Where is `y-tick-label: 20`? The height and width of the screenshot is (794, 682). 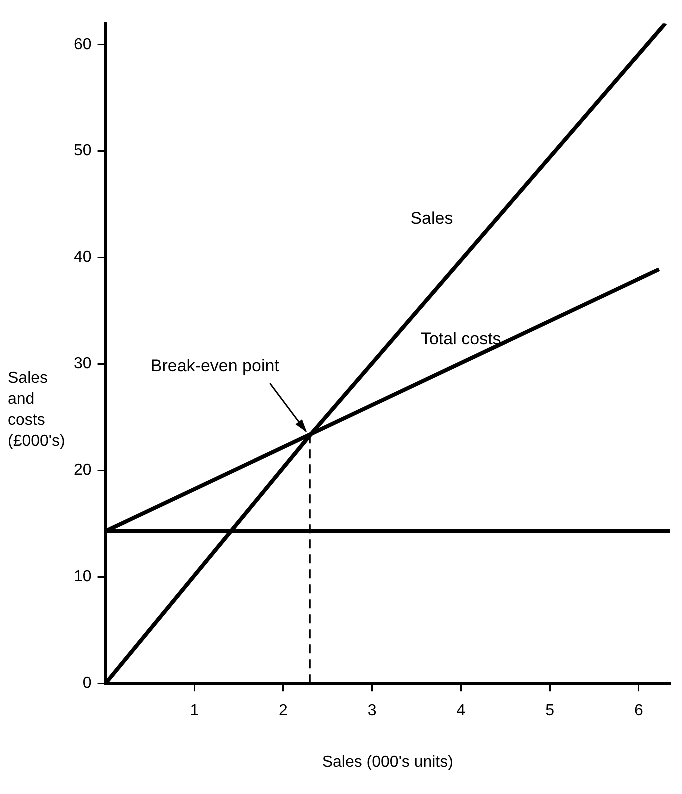 y-tick-label: 20 is located at coordinates (83, 471).